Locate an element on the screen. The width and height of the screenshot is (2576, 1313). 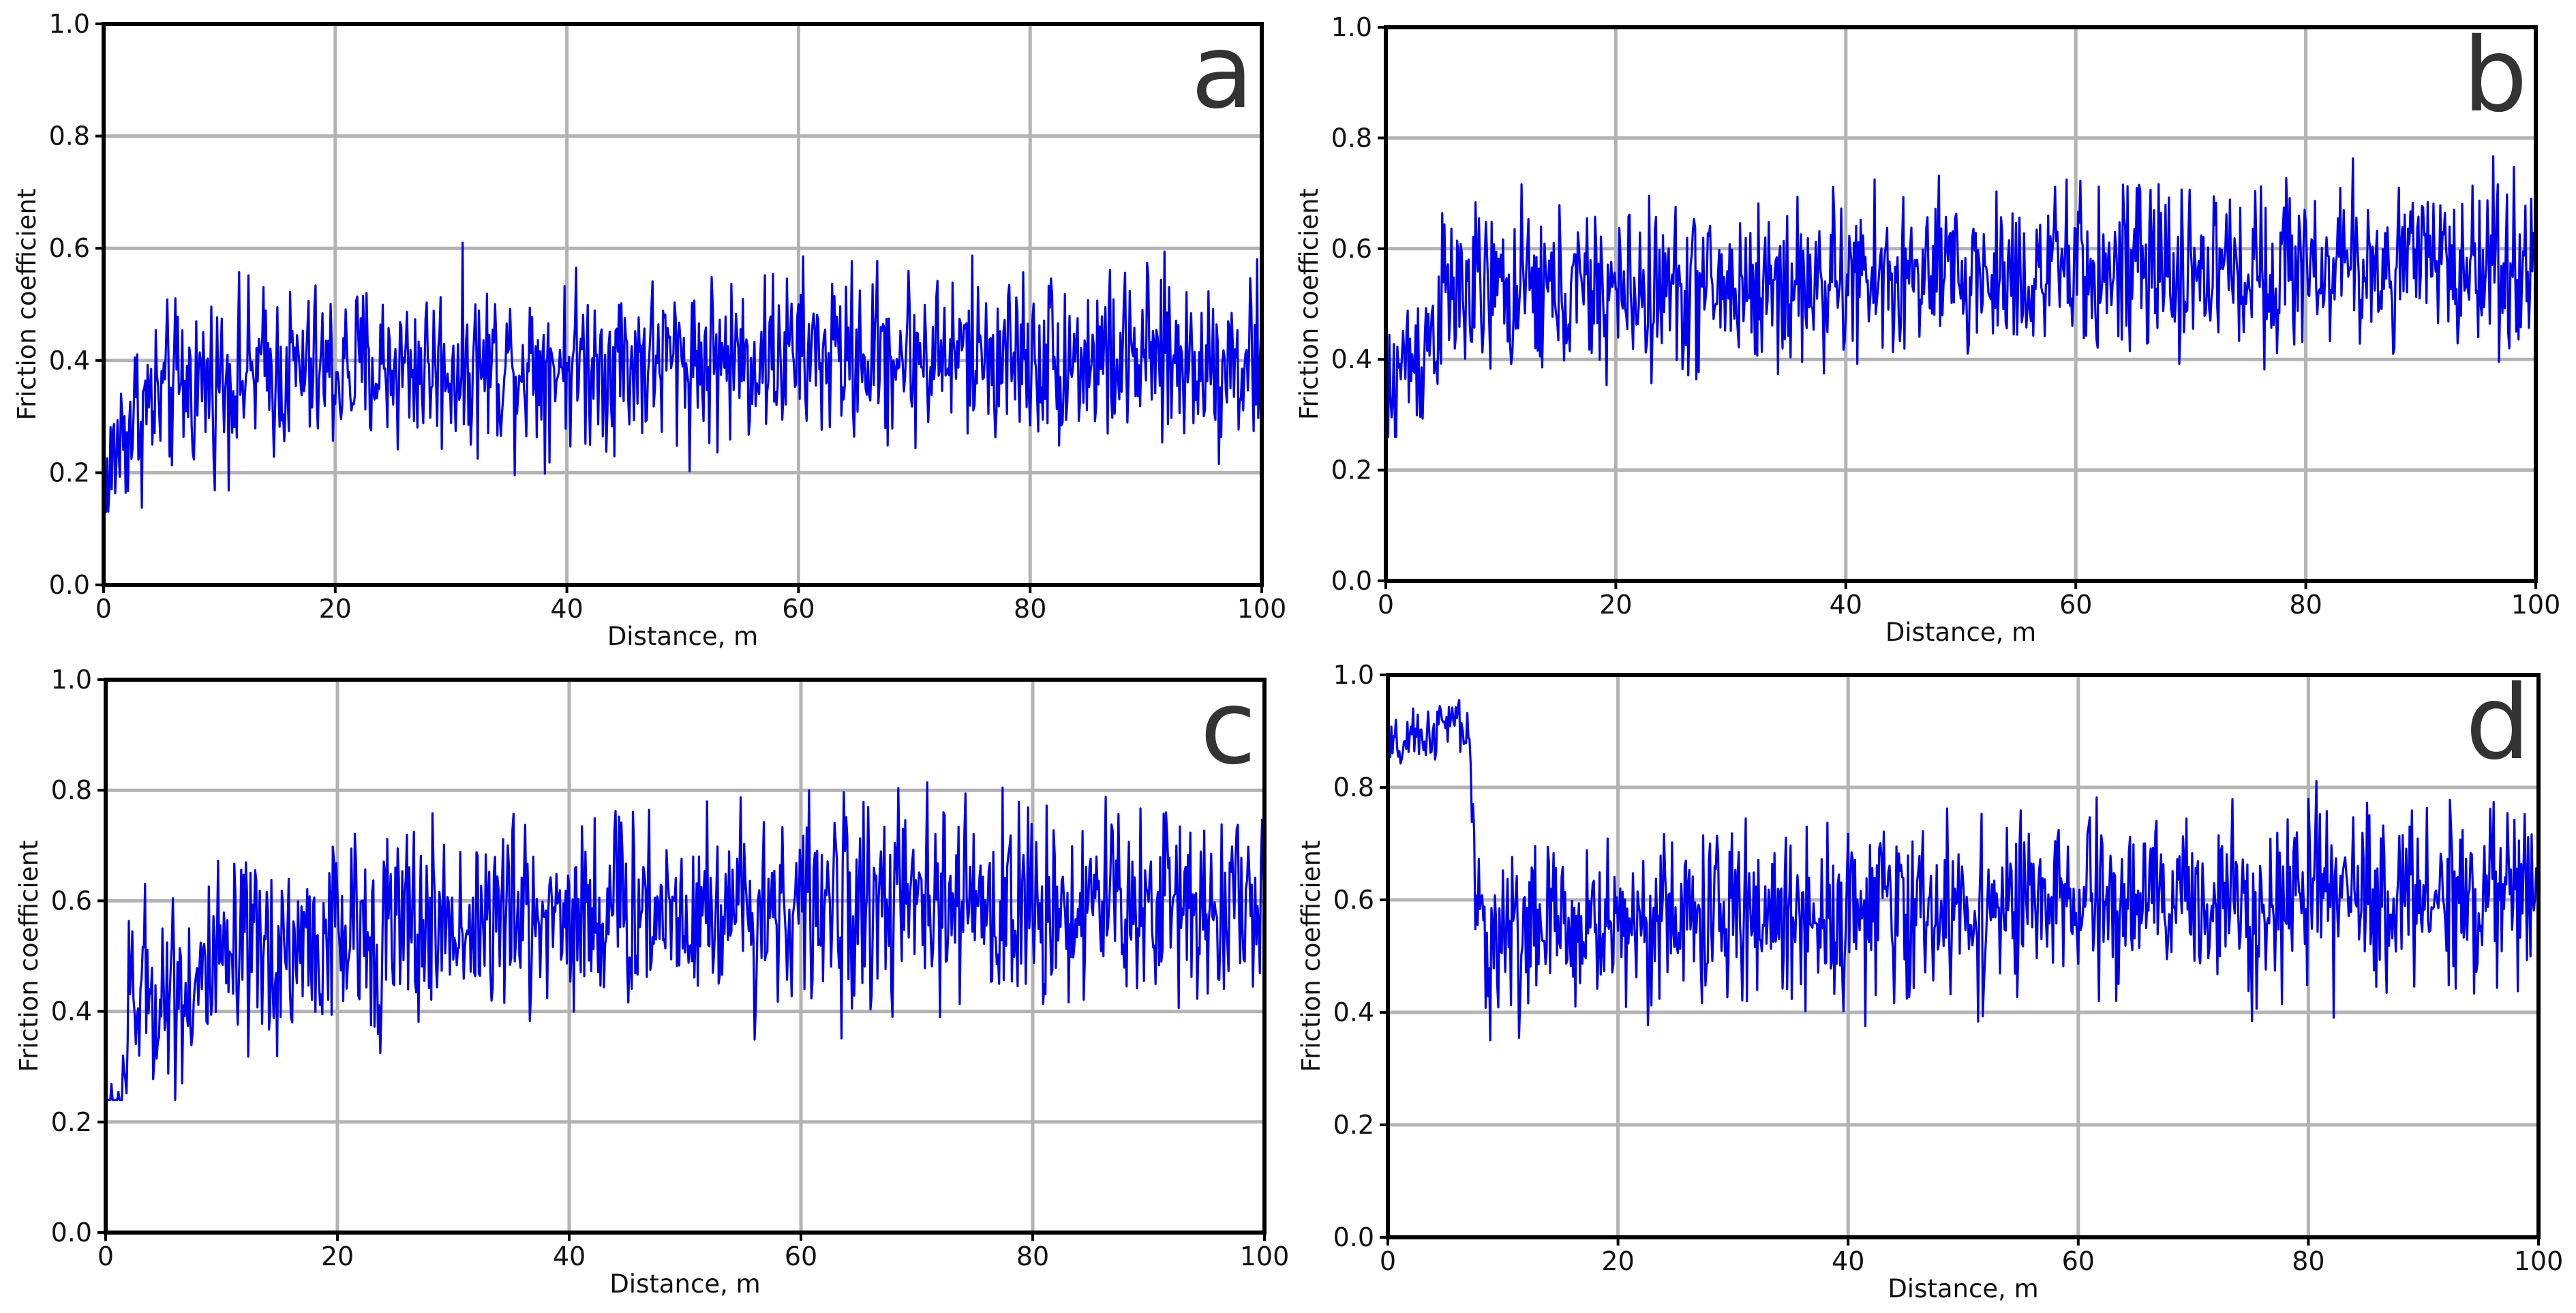
panel-letter: c is located at coordinates (1228, 728).